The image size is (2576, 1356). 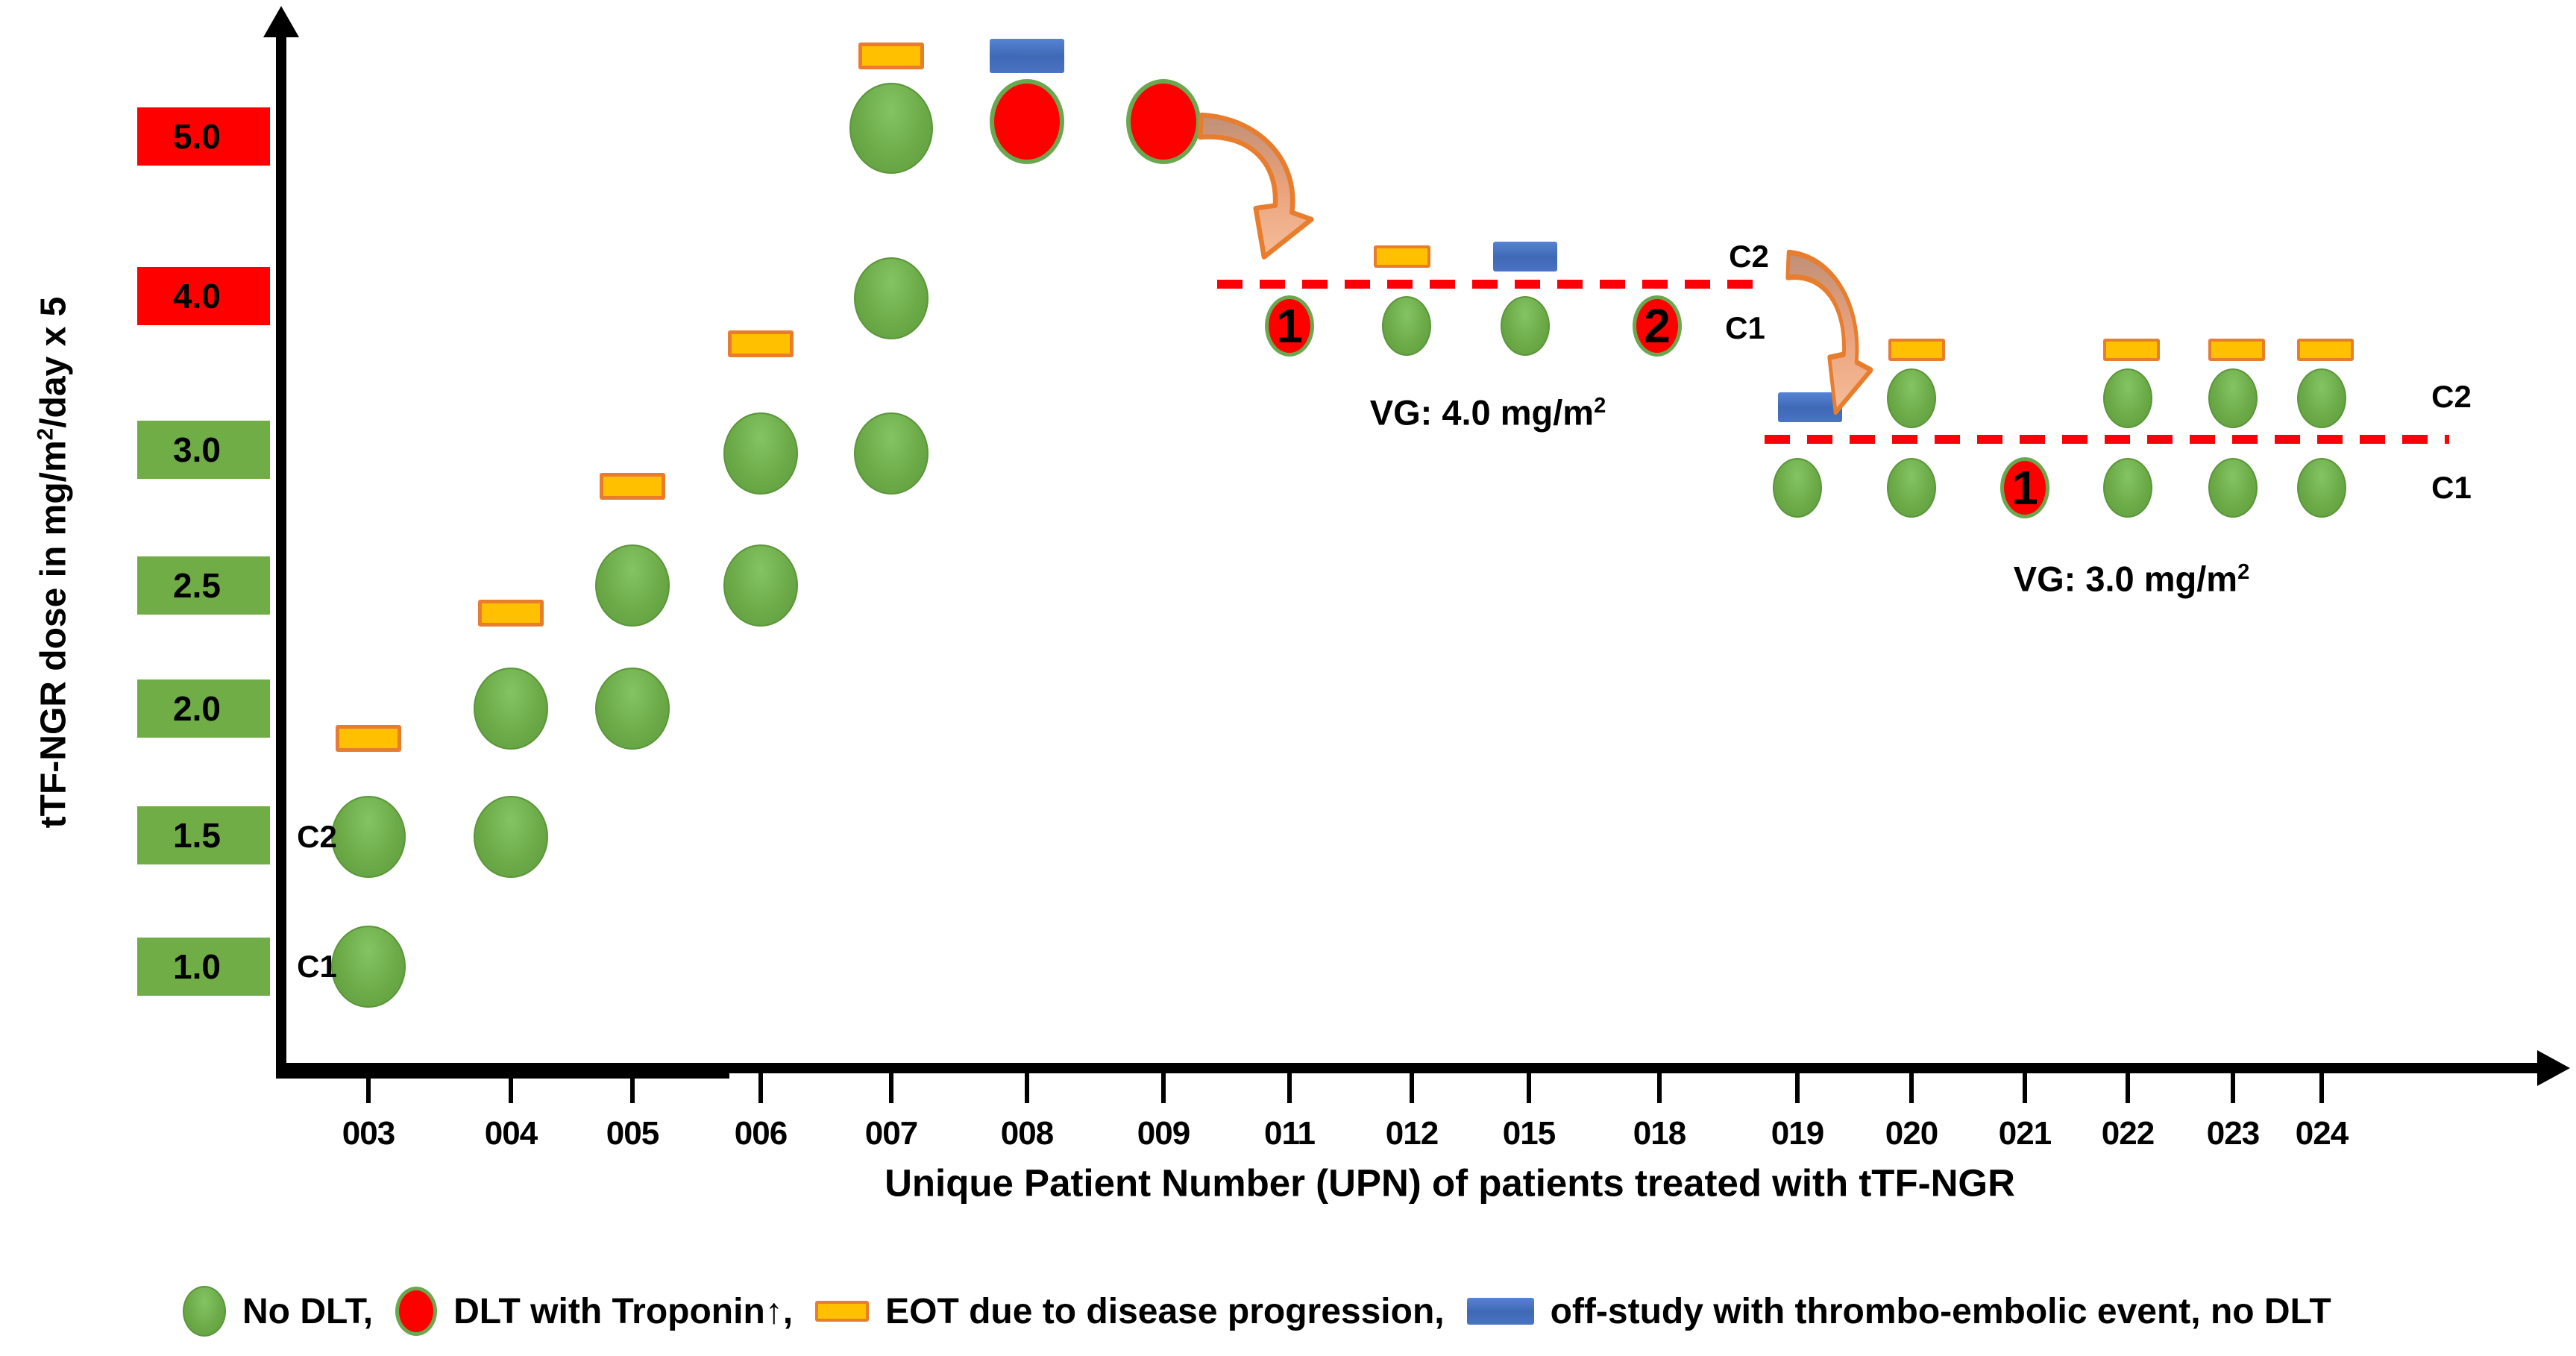 I want to click on x-tick-label-012: 012, so click(x=1412, y=1133).